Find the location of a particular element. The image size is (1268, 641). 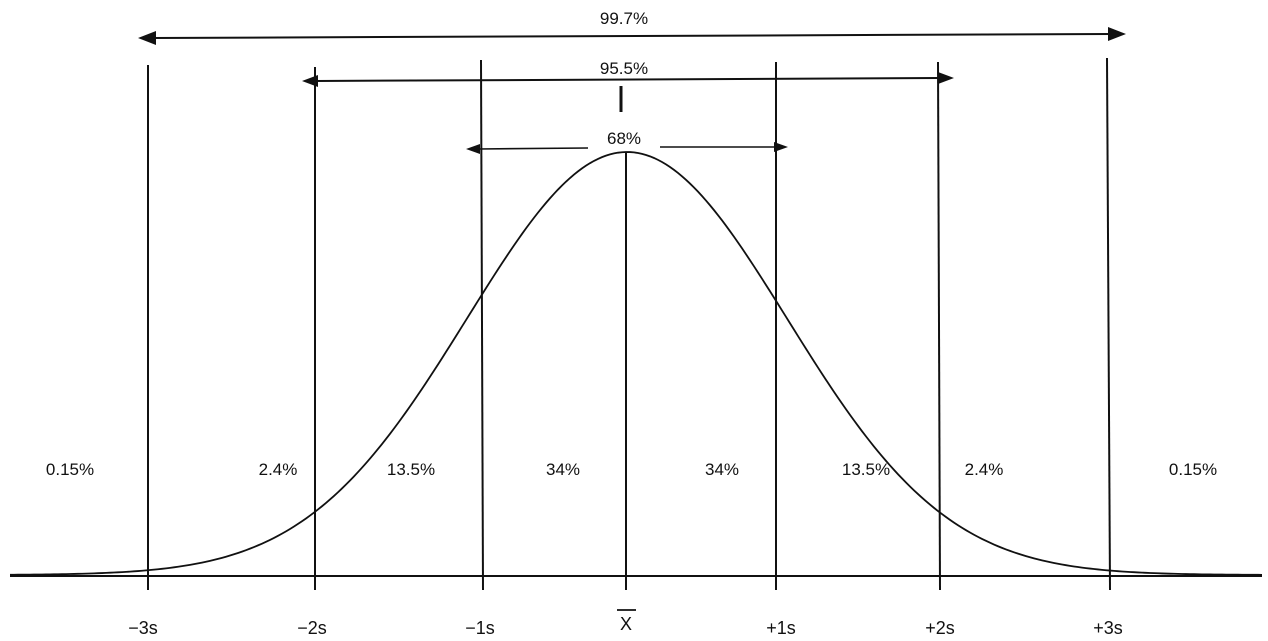

axis-label-minus-2s: −2s is located at coordinates (312, 628).